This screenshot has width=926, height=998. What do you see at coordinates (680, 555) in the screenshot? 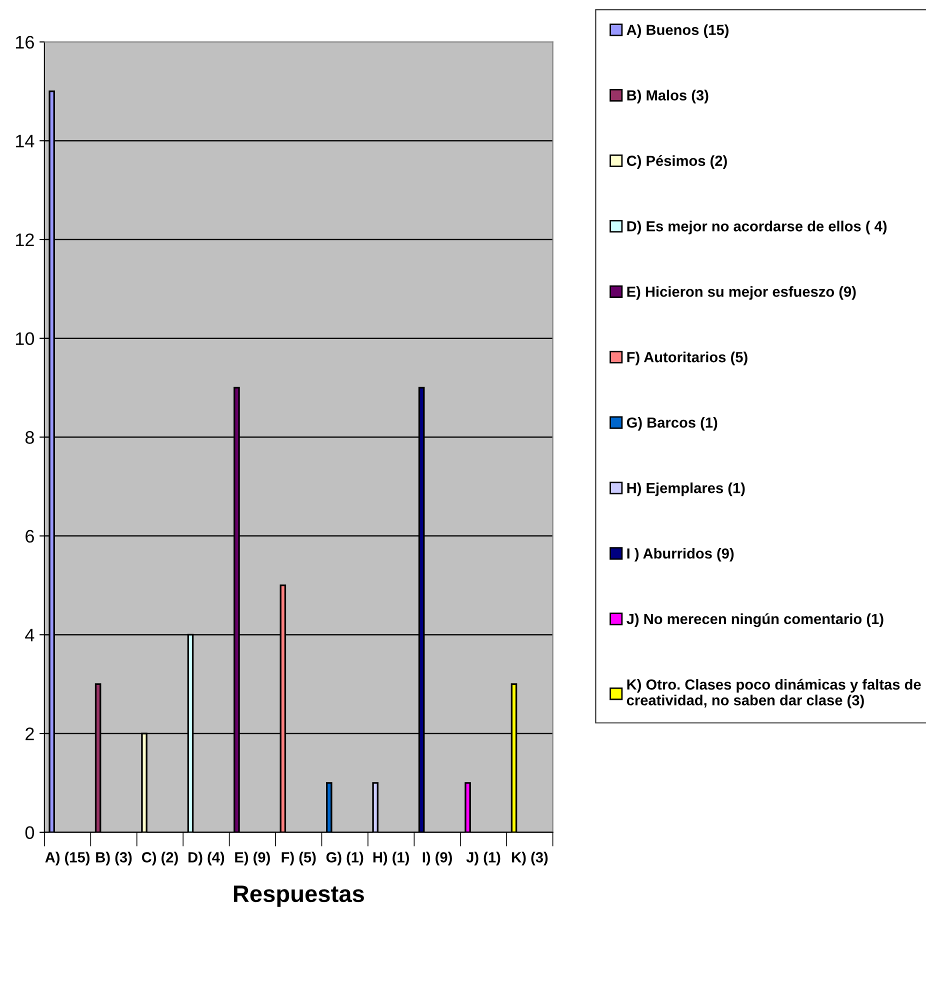
I see `legend-label: I ) Aburridos (9)` at bounding box center [680, 555].